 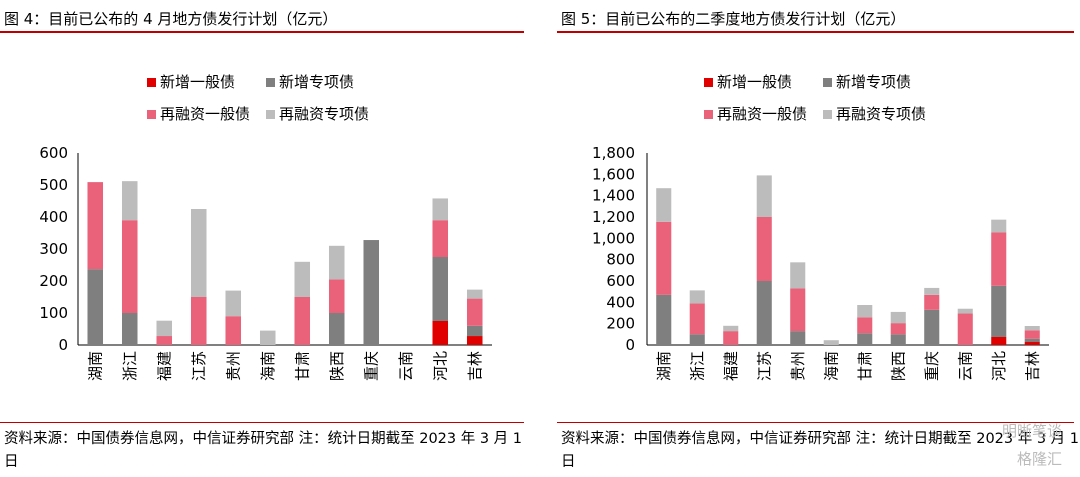 I want to click on y-tick-label: 400, so click(x=620, y=302).